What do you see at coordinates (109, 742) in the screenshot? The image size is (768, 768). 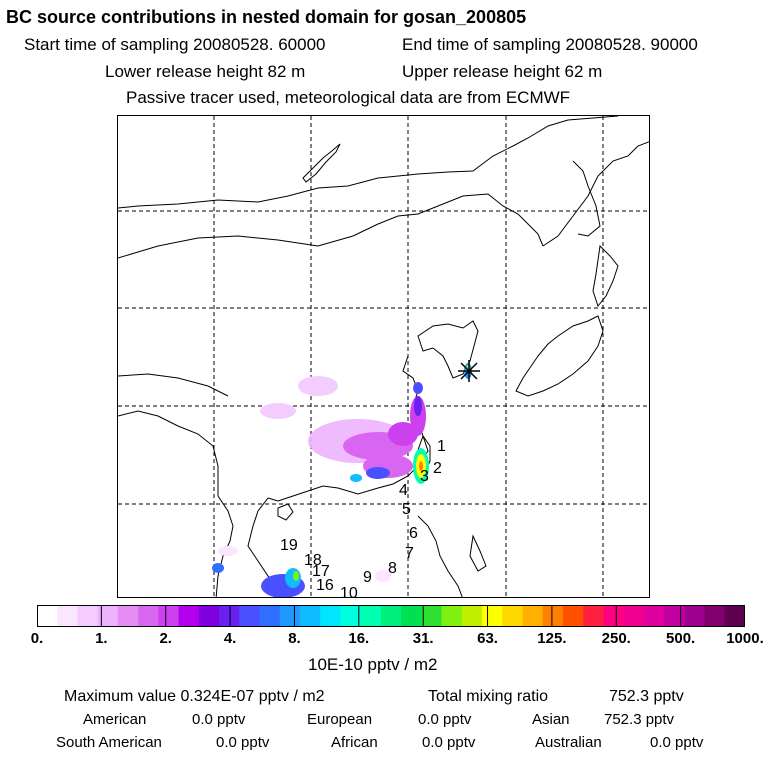 I see `region-name-south-american: South American` at bounding box center [109, 742].